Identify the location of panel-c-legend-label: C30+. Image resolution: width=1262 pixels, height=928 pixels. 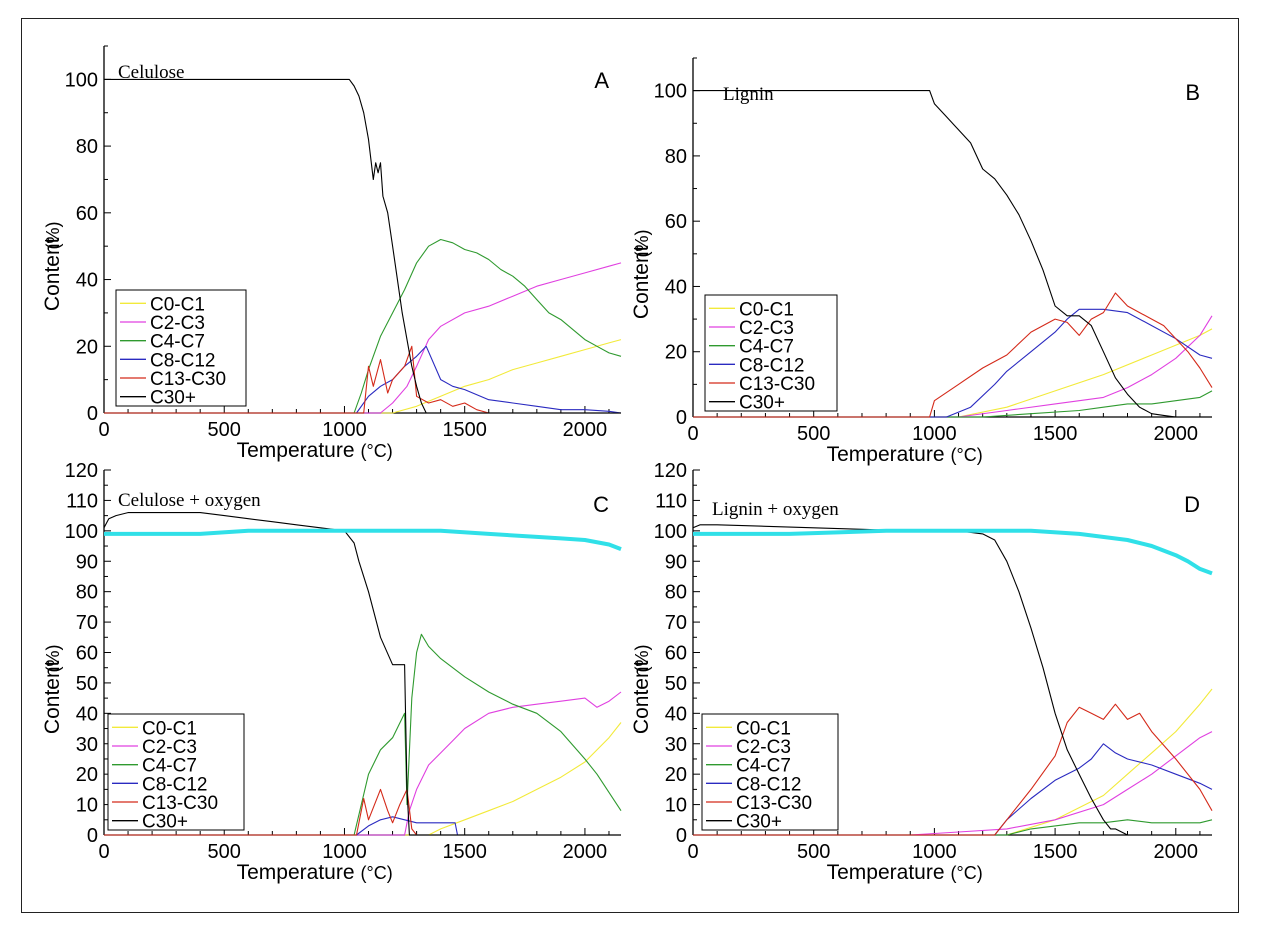
(165, 822).